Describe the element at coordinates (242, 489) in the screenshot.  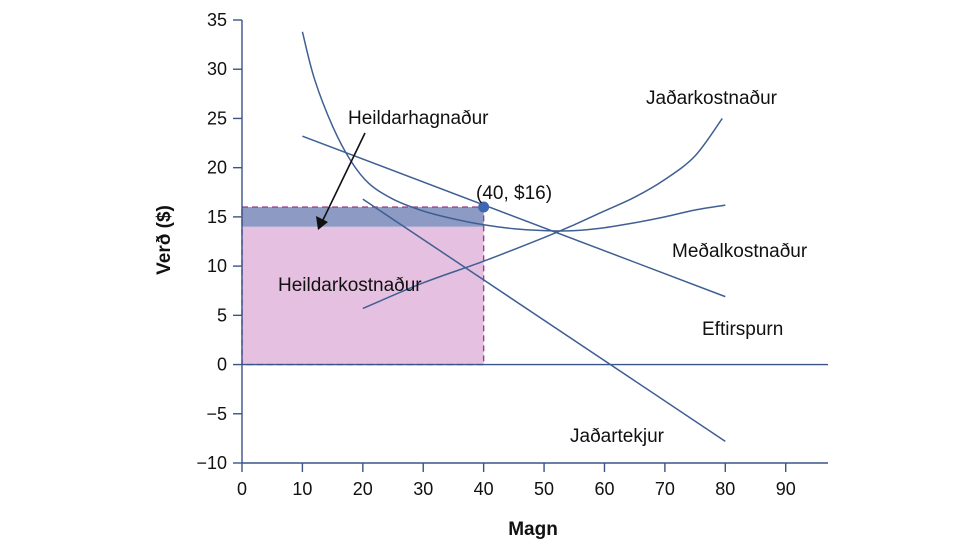
I see `x-tick-label: 0` at that location.